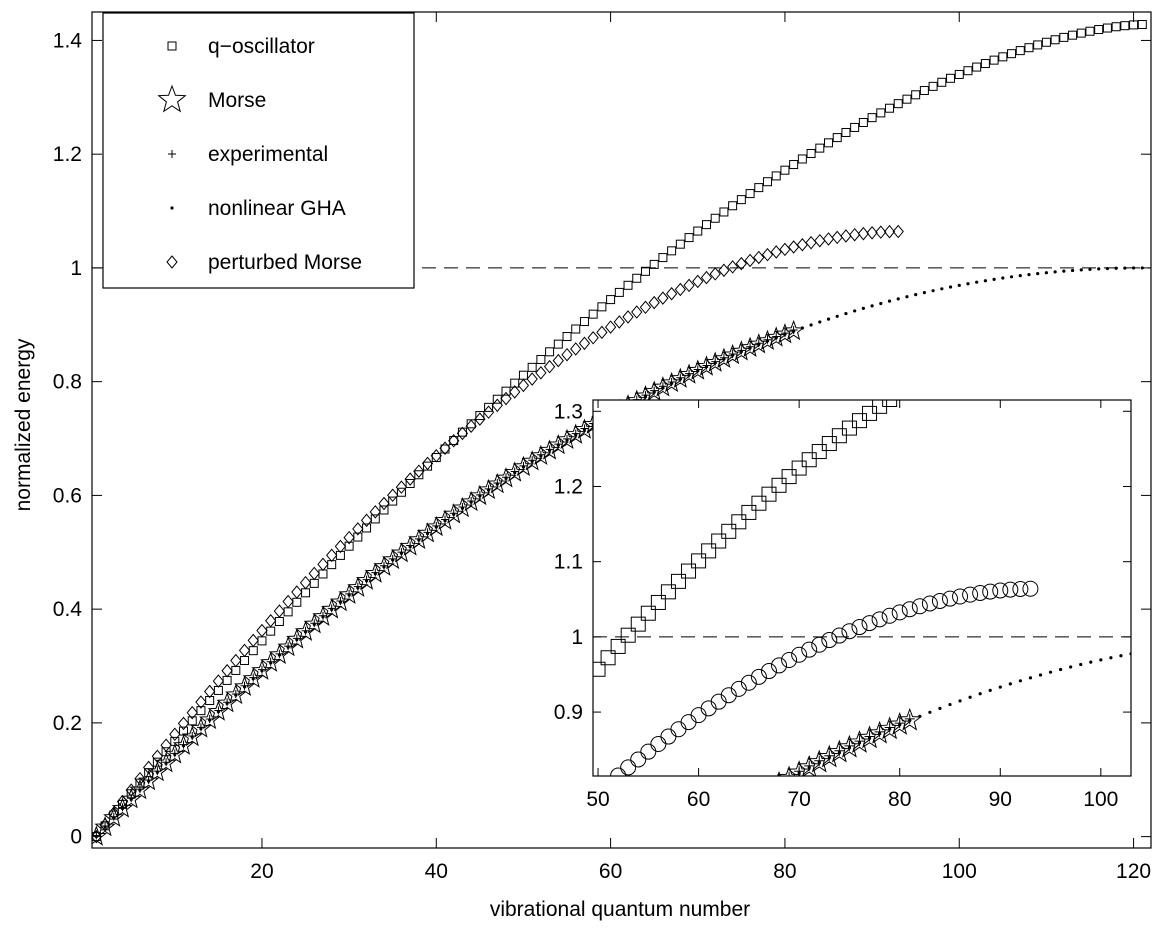  Describe the element at coordinates (277, 208) in the screenshot. I see `legend-label: nonlinear GHA` at that location.